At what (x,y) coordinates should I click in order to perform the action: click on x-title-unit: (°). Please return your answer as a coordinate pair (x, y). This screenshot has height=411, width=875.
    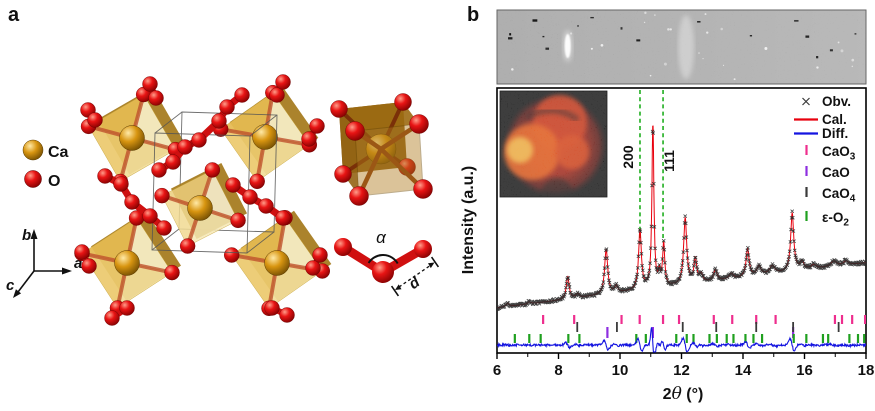
    Looking at the image, I should click on (693, 394).